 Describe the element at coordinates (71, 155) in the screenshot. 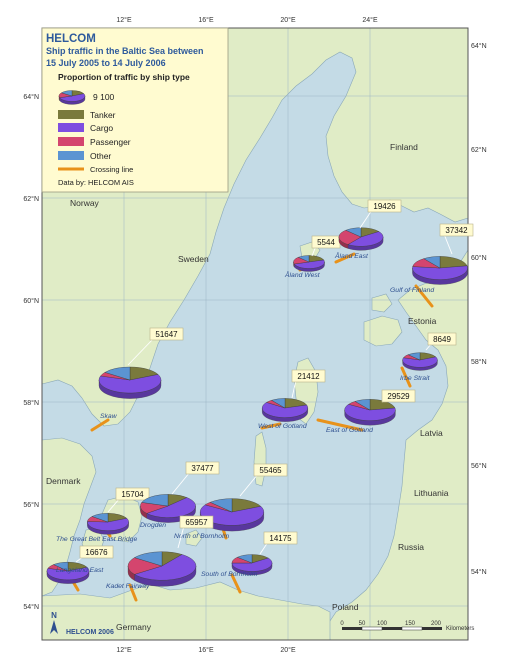

I see `legend-swatch-other` at that location.